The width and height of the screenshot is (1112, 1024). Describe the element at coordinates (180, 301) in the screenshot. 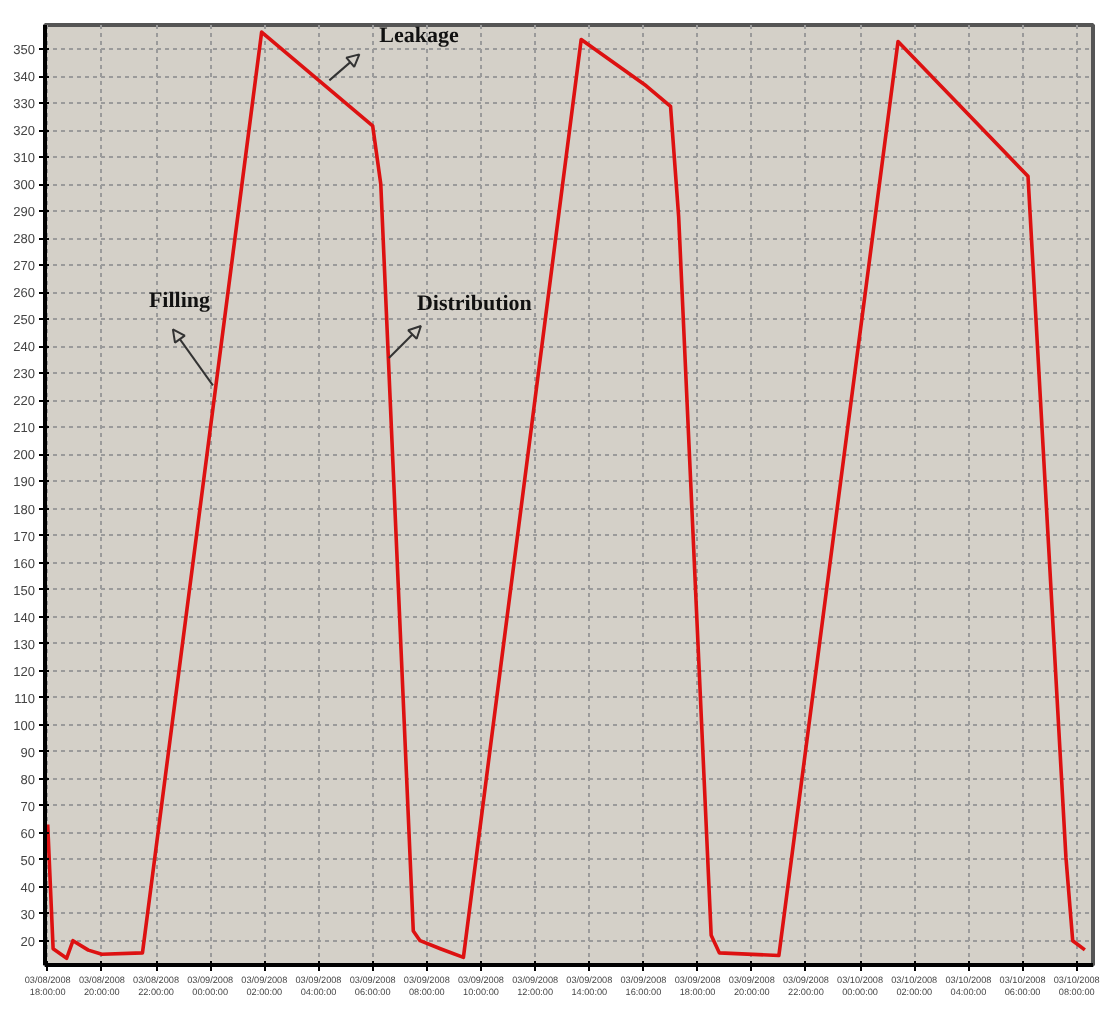

I see `annotation: Filling` at that location.